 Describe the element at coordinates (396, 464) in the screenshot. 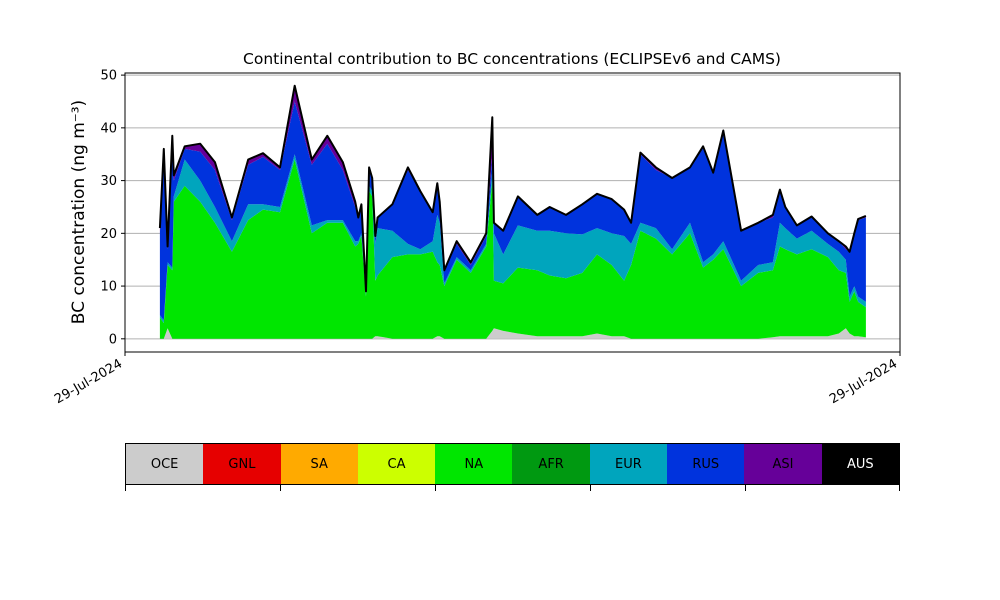

I see `legend-entry-ca: CA` at that location.